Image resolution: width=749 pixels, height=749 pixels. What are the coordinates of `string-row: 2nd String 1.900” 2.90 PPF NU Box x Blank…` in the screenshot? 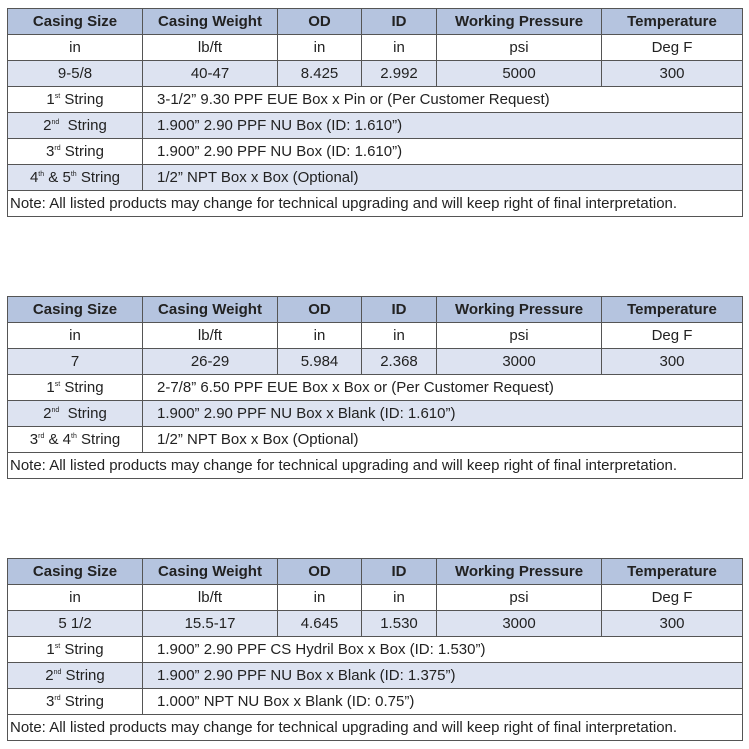 It's located at (375, 675).